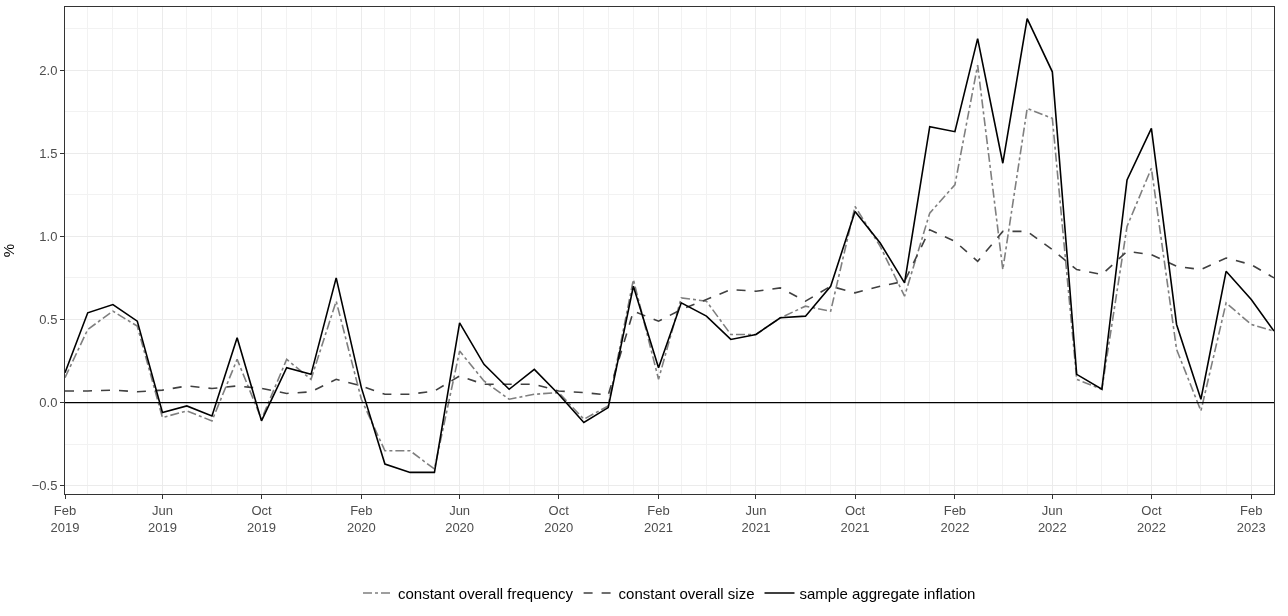 Image resolution: width=1288 pixels, height=616 pixels. What do you see at coordinates (460, 518) in the screenshot?
I see `x-tick-label: Jun 2020` at bounding box center [460, 518].